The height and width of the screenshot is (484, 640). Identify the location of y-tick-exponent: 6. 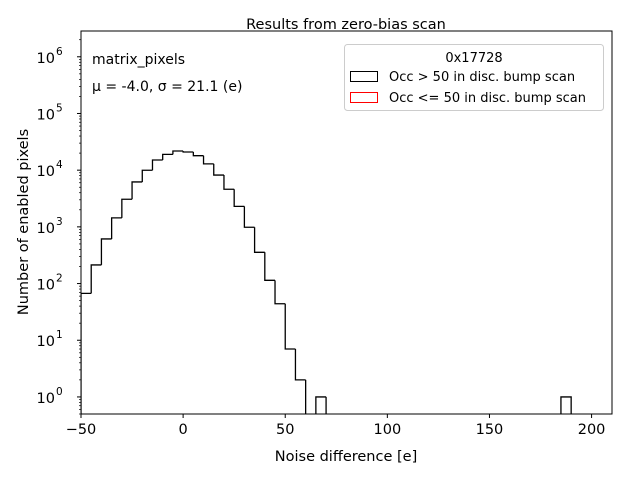
(59, 52).